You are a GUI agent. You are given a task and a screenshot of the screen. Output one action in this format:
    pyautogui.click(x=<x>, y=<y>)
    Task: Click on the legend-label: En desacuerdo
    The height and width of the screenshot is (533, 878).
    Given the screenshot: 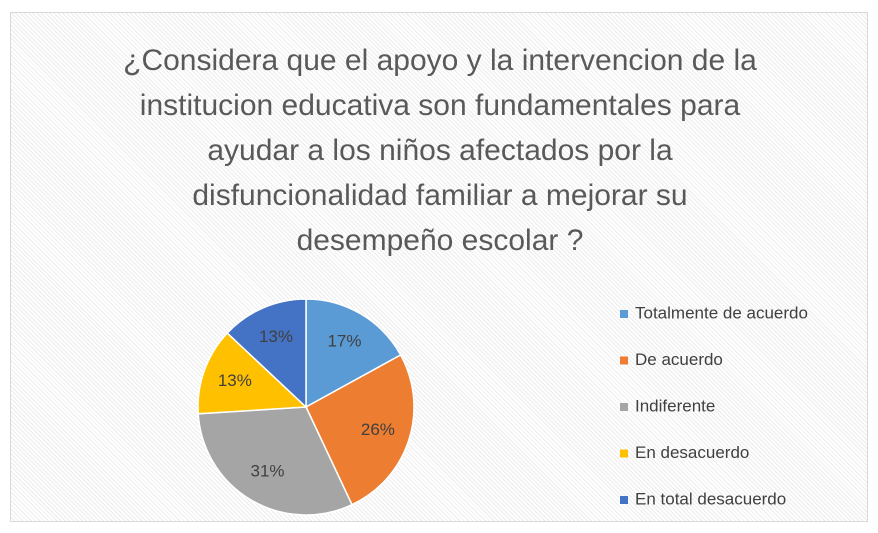 What is the action you would take?
    pyautogui.click(x=692, y=452)
    